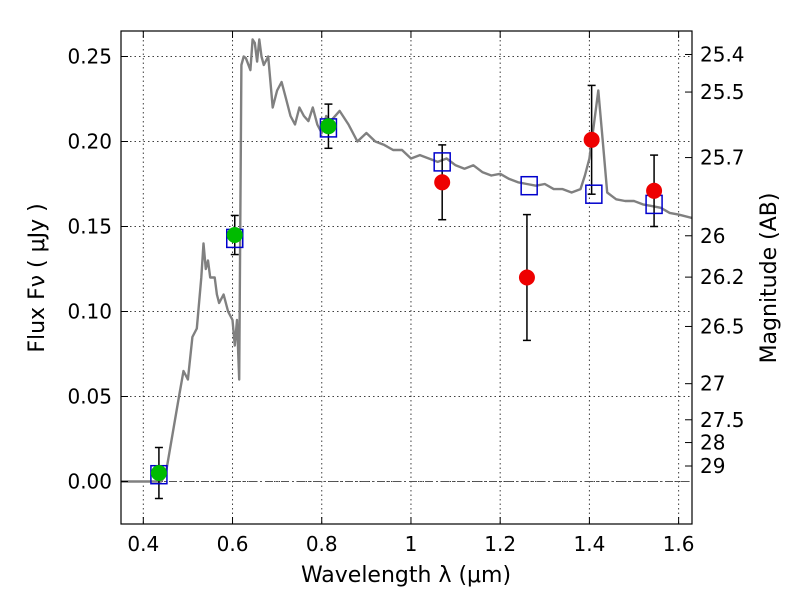 Image resolution: width=800 pixels, height=600 pixels. I want to click on y-tick-label: 0.05, so click(89, 397).